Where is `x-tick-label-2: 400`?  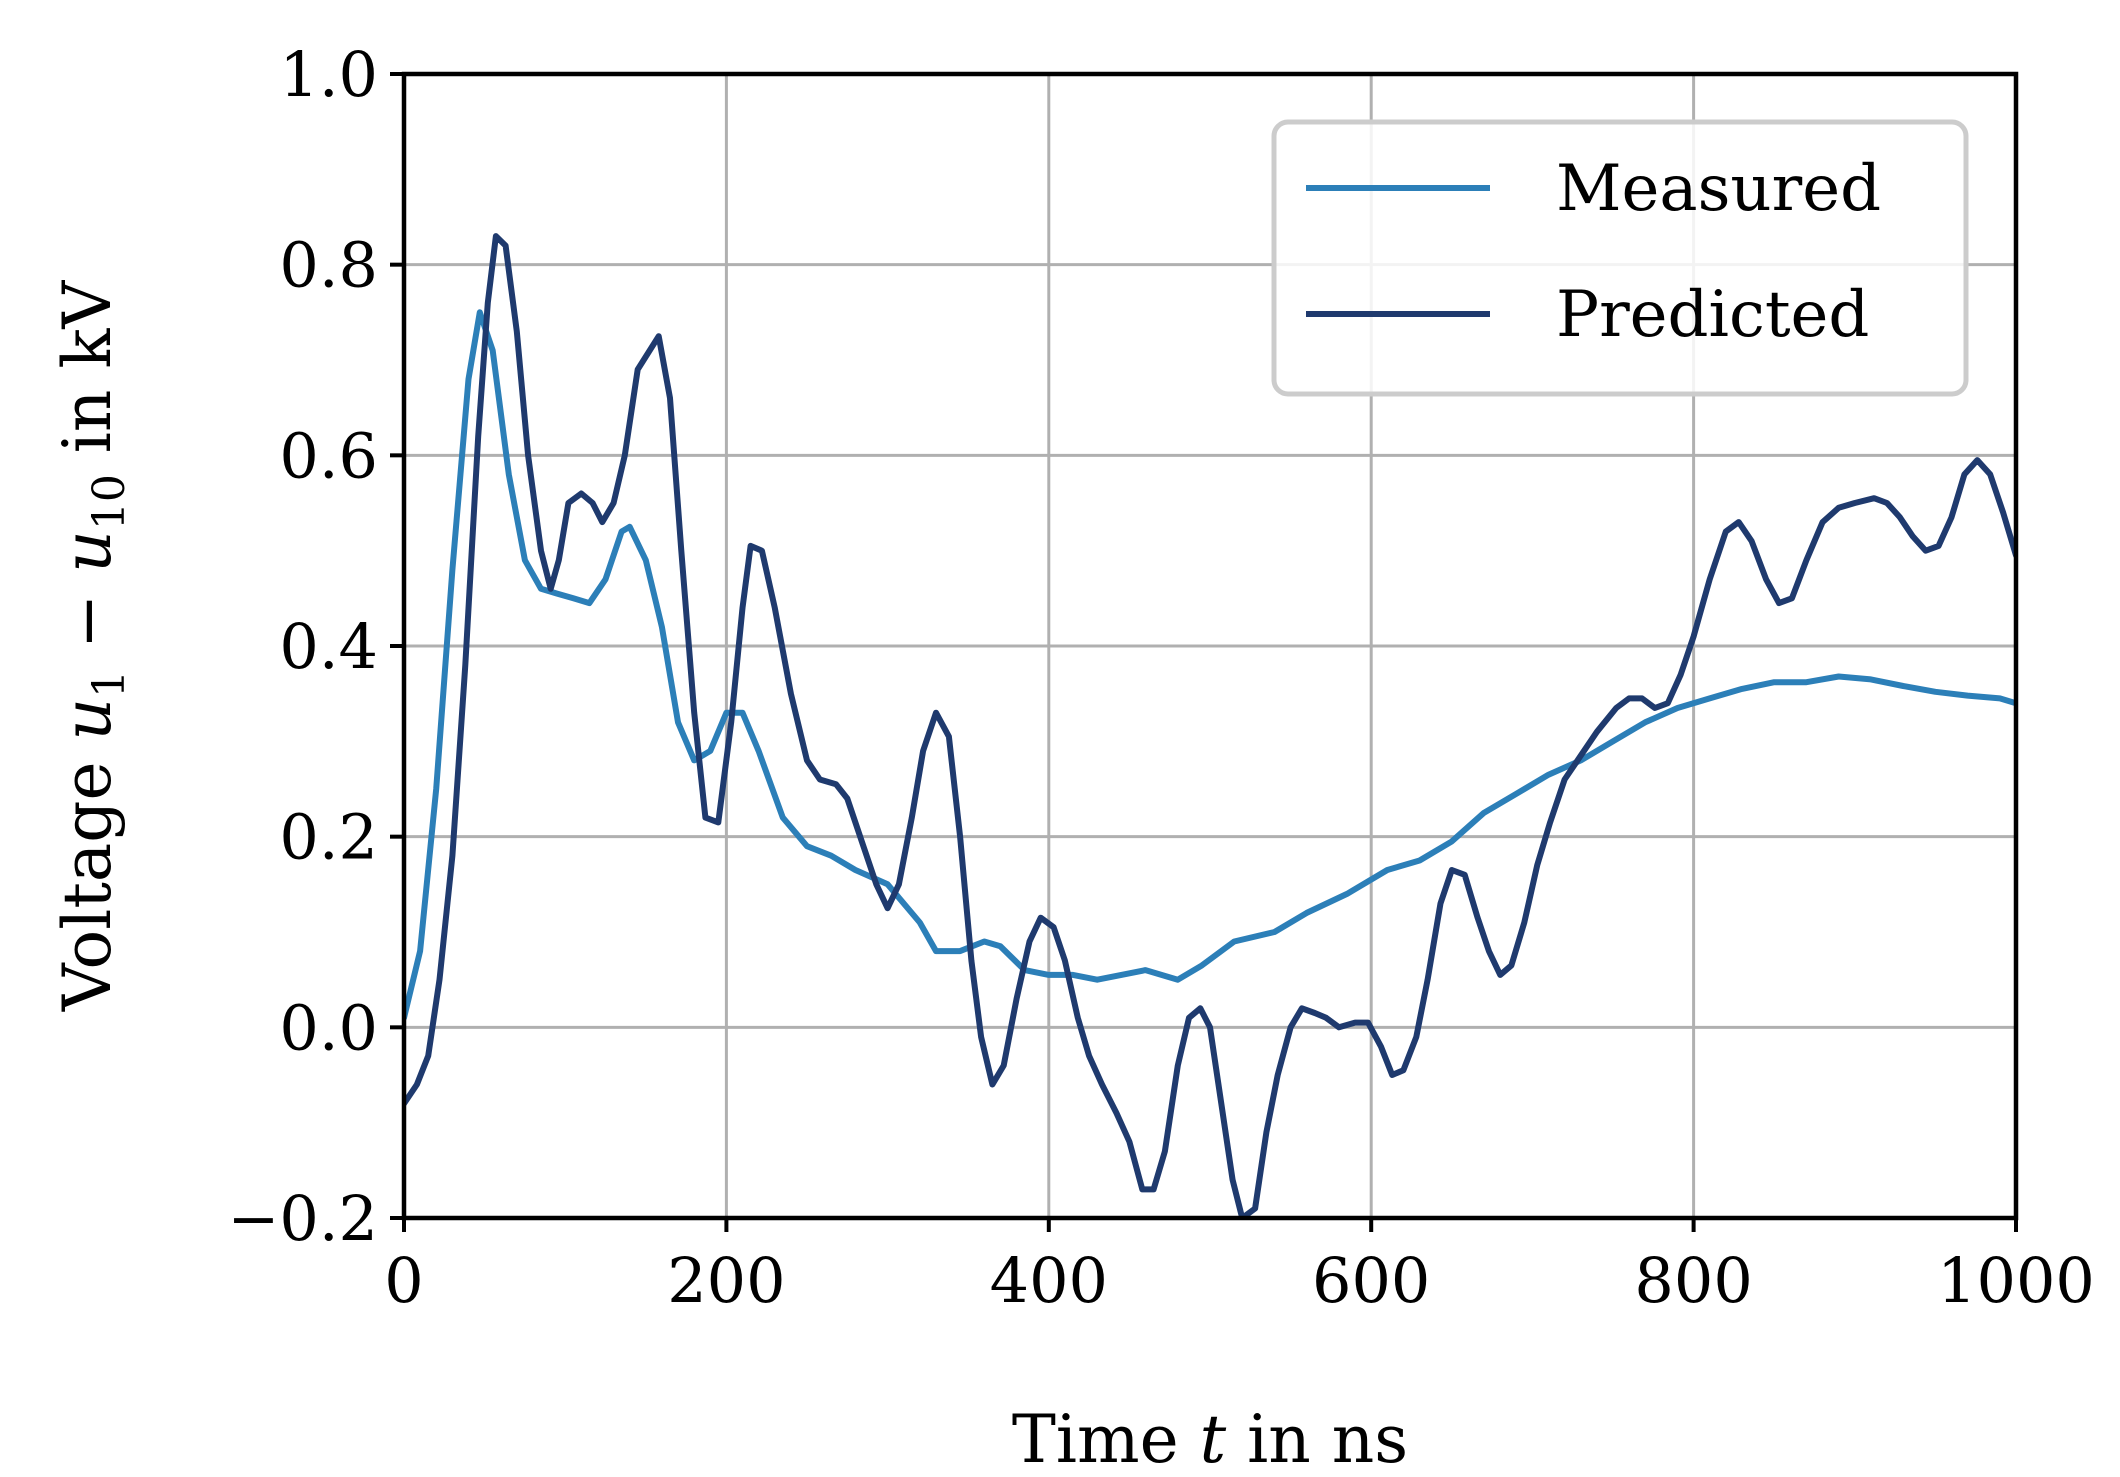 x-tick-label-2: 400 is located at coordinates (1049, 1280).